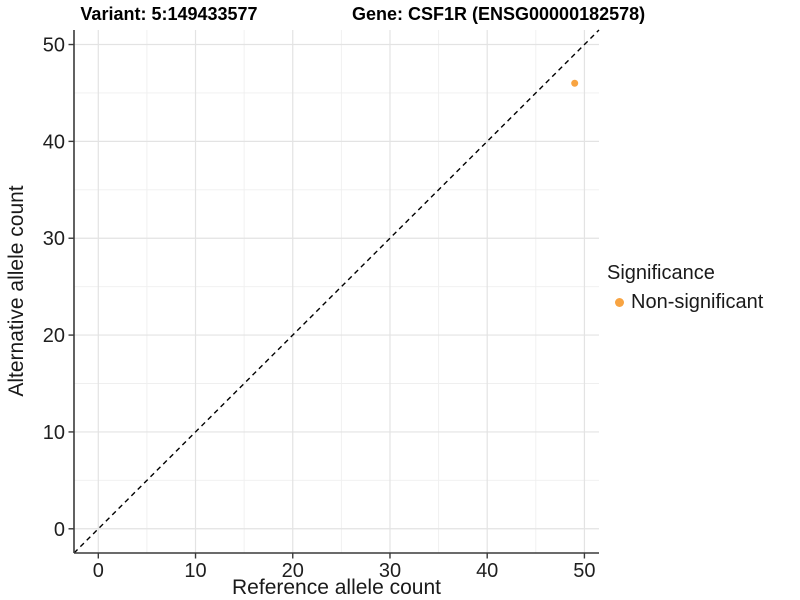 The width and height of the screenshot is (800, 600). Describe the element at coordinates (54, 142) in the screenshot. I see `y-tick-label: 40` at that location.